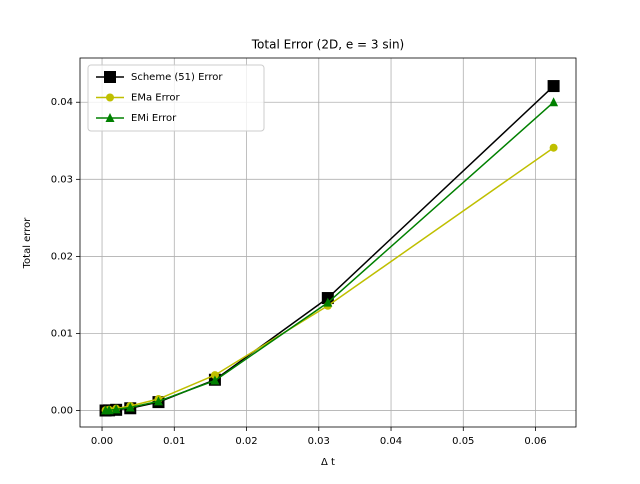  I want to click on y-tick-label: 0.00, so click(62, 411).